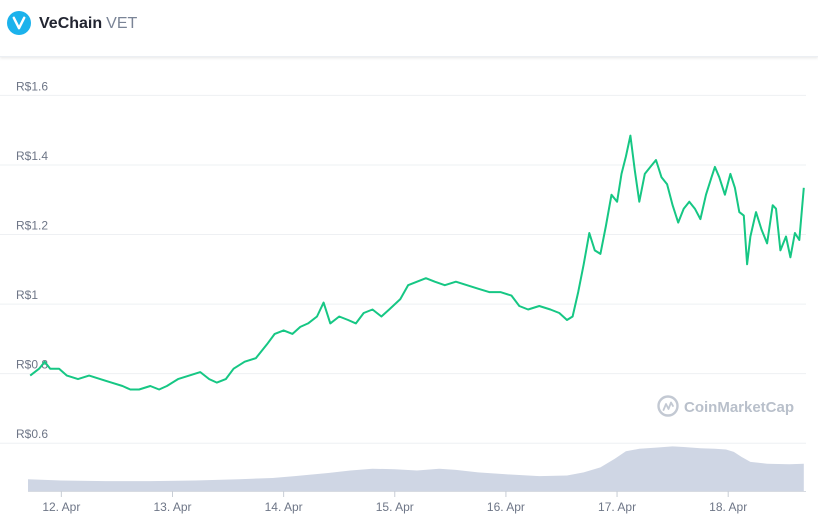 This screenshot has width=818, height=527. What do you see at coordinates (284, 507) in the screenshot?
I see `x-tick-label: 14. Apr` at bounding box center [284, 507].